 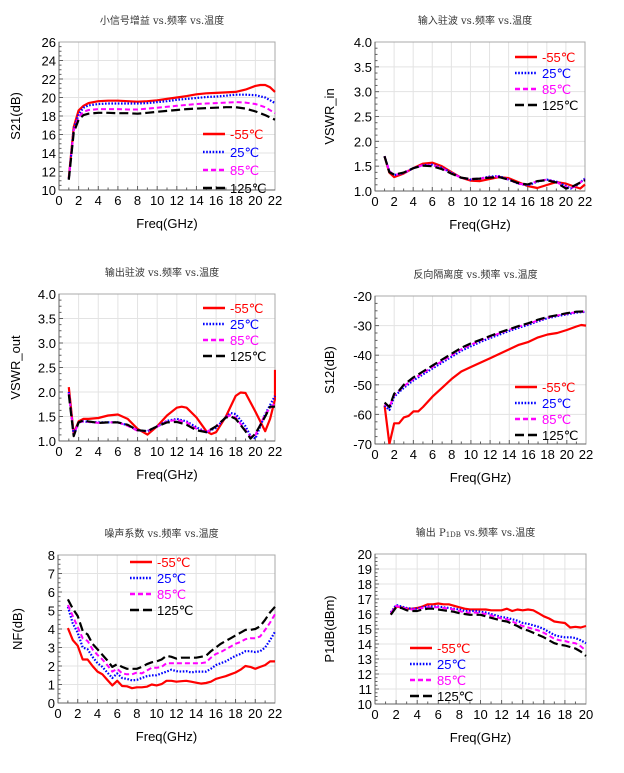 I want to click on y-axis-label: P1dB(dBm), so click(x=329, y=628).